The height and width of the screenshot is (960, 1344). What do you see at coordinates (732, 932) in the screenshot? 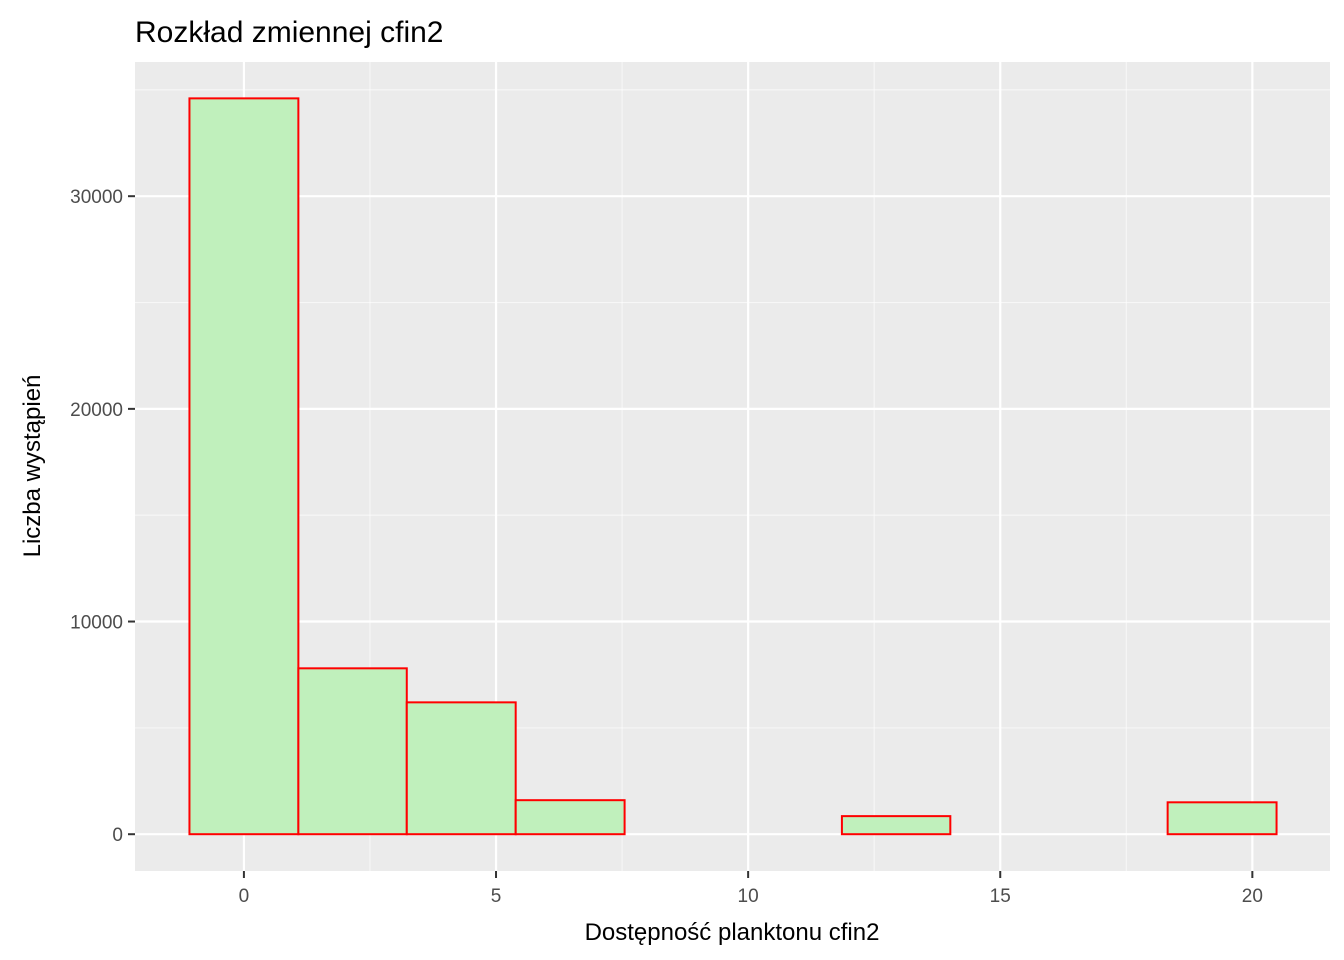
I see `x-axis-title: Dostępność planktonu cfin2` at bounding box center [732, 932].